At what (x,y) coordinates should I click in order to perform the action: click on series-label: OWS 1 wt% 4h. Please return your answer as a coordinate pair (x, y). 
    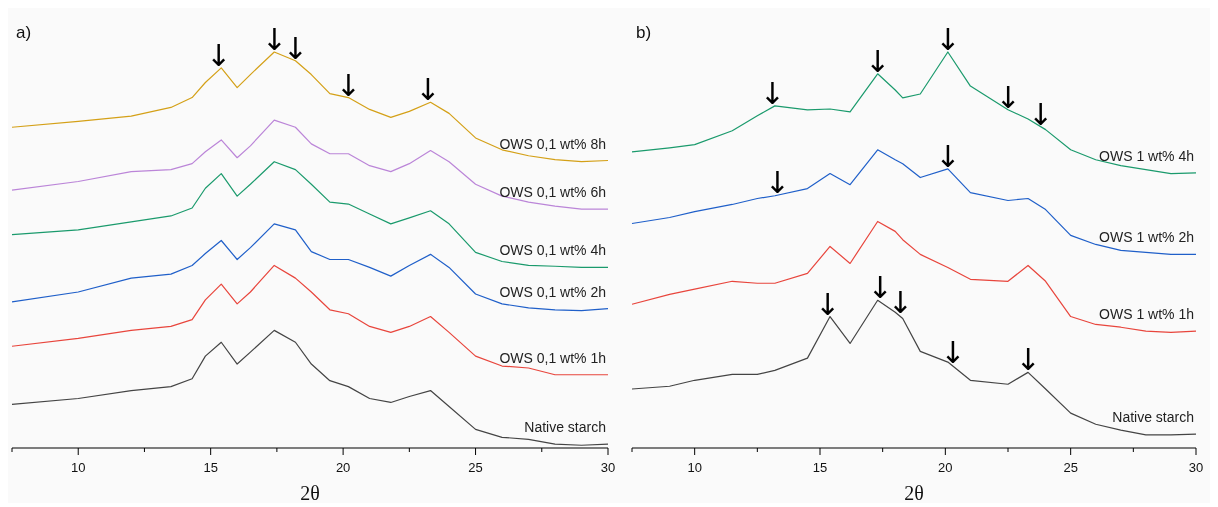
    Looking at the image, I should click on (1146, 155).